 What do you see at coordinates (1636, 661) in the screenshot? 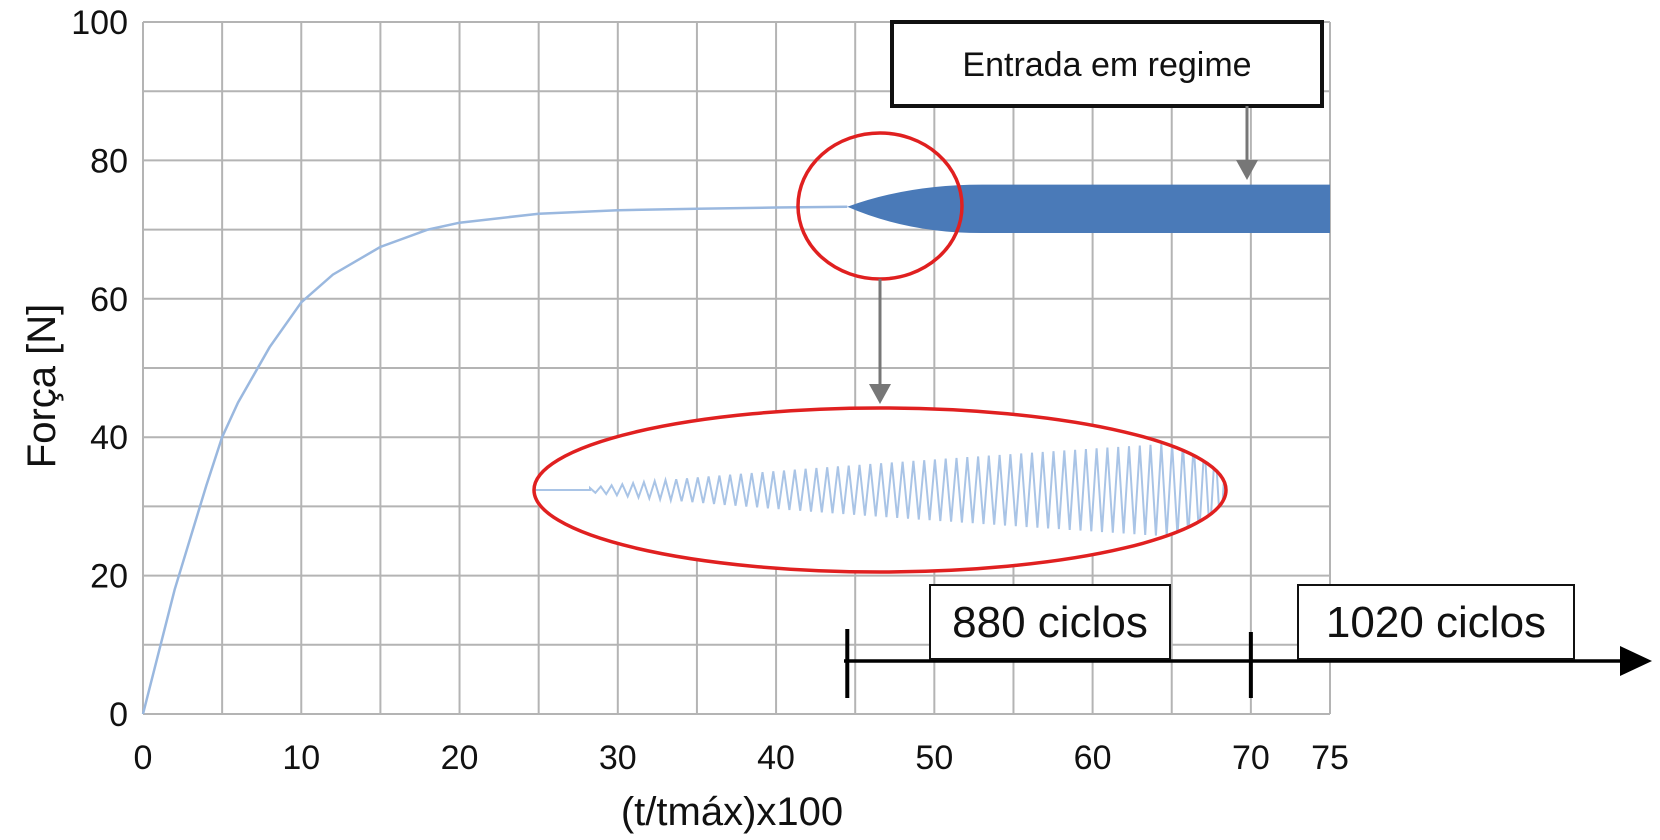
I see `timeline-arrow-head` at bounding box center [1636, 661].